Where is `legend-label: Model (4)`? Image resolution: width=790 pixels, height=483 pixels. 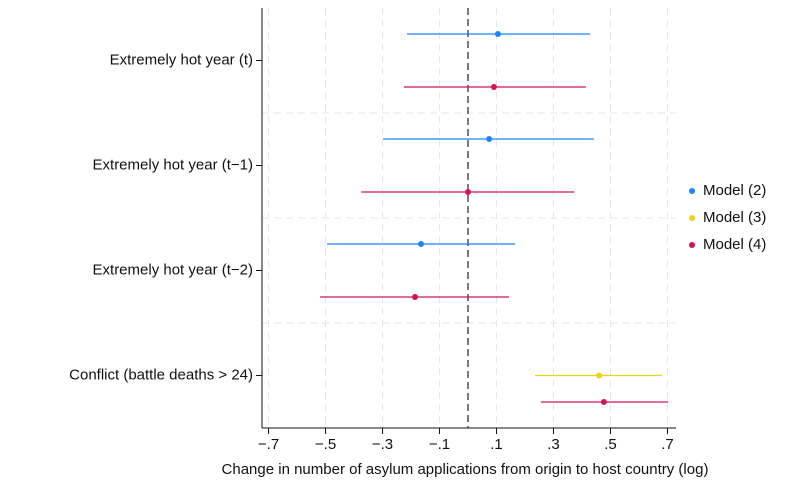
legend-label: Model (4) is located at coordinates (734, 244).